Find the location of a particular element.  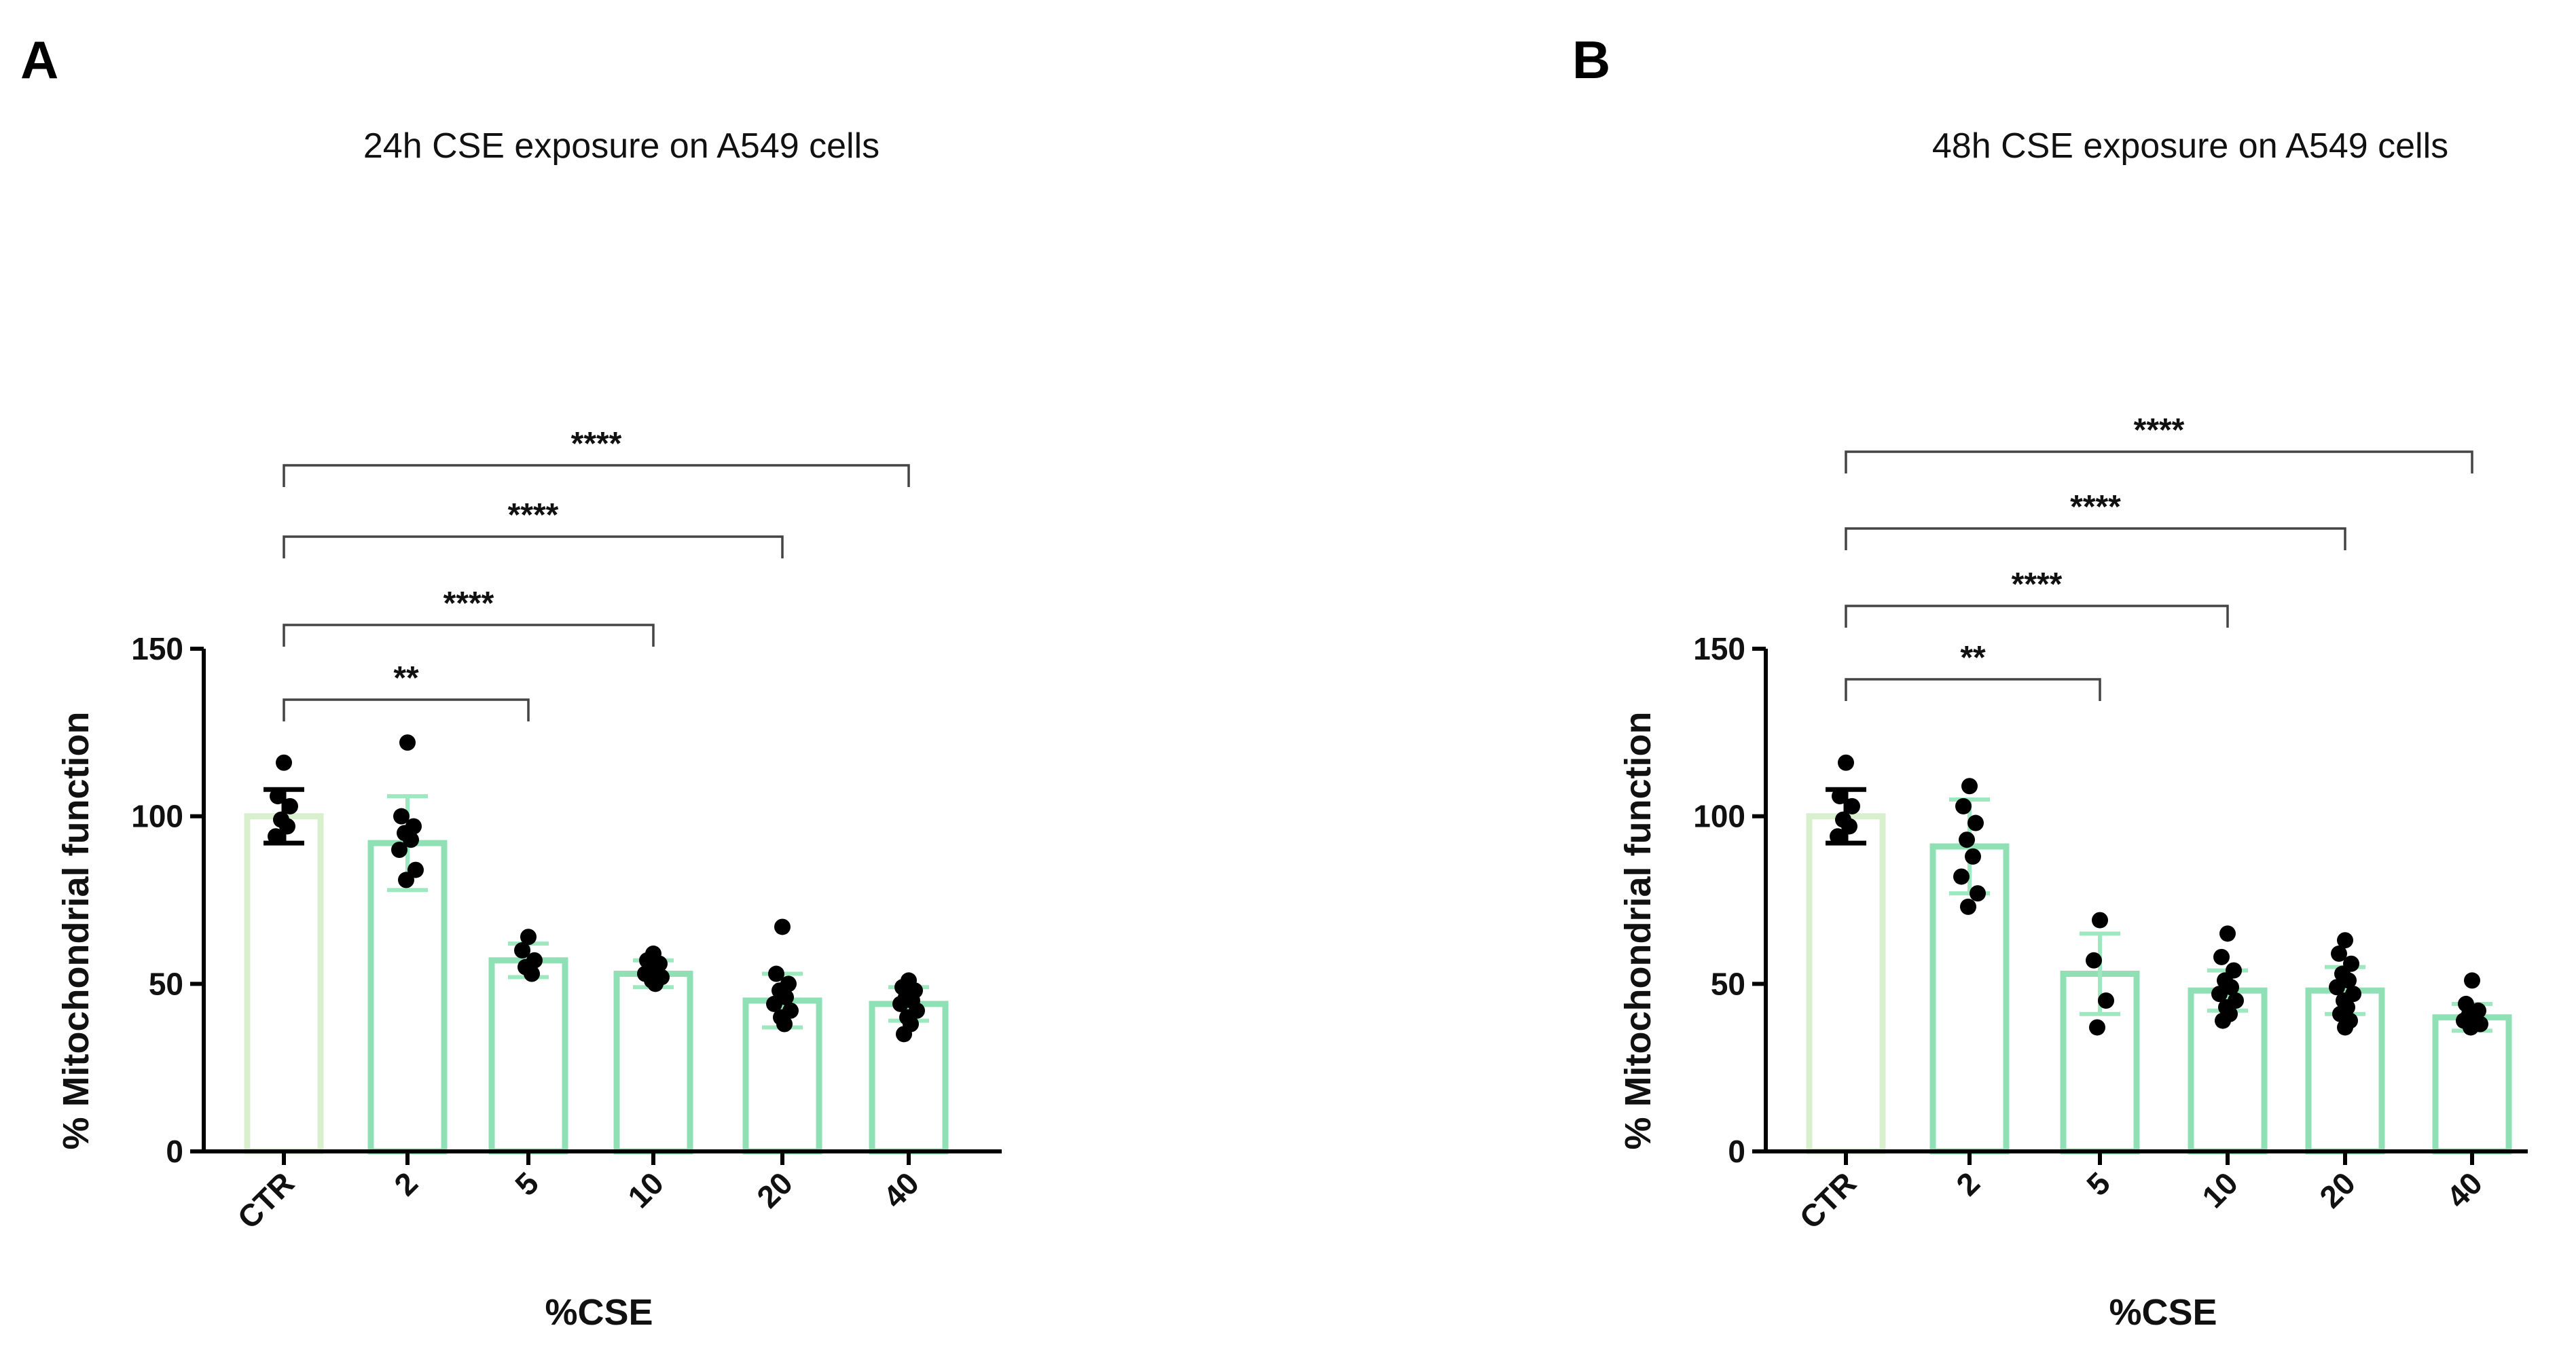

chart-title: 48h CSE exposure on A549 cells is located at coordinates (2190, 146).